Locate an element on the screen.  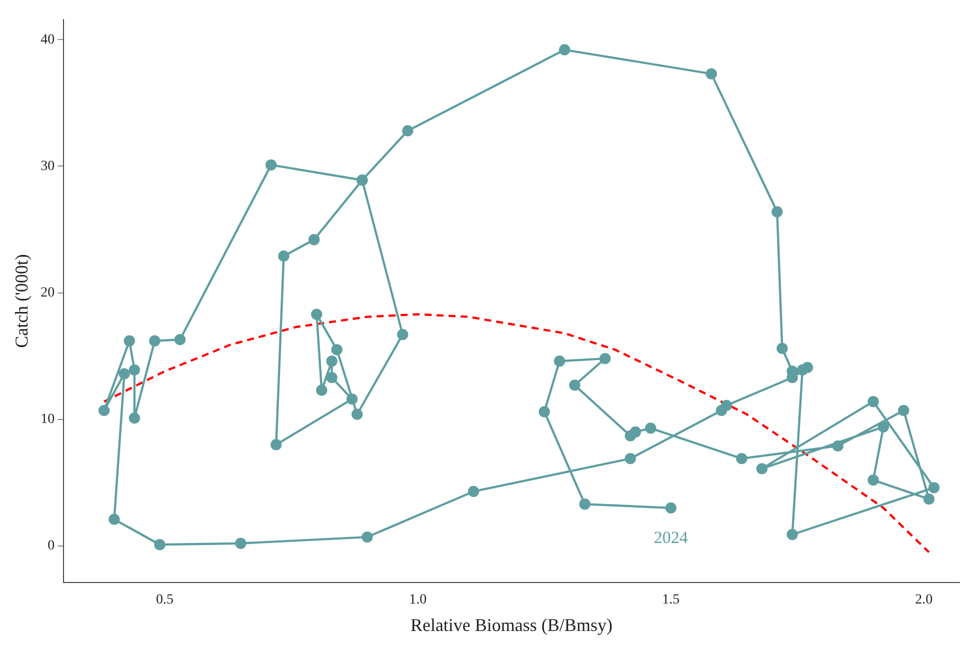
y-tick-label: 40 is located at coordinates (47, 40).